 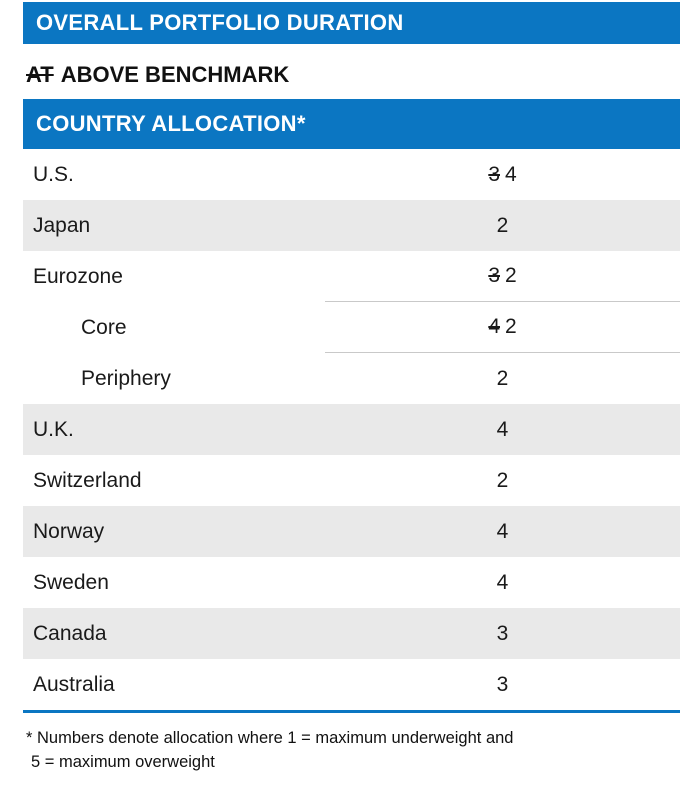 I want to click on country-label: Core, so click(x=104, y=327).